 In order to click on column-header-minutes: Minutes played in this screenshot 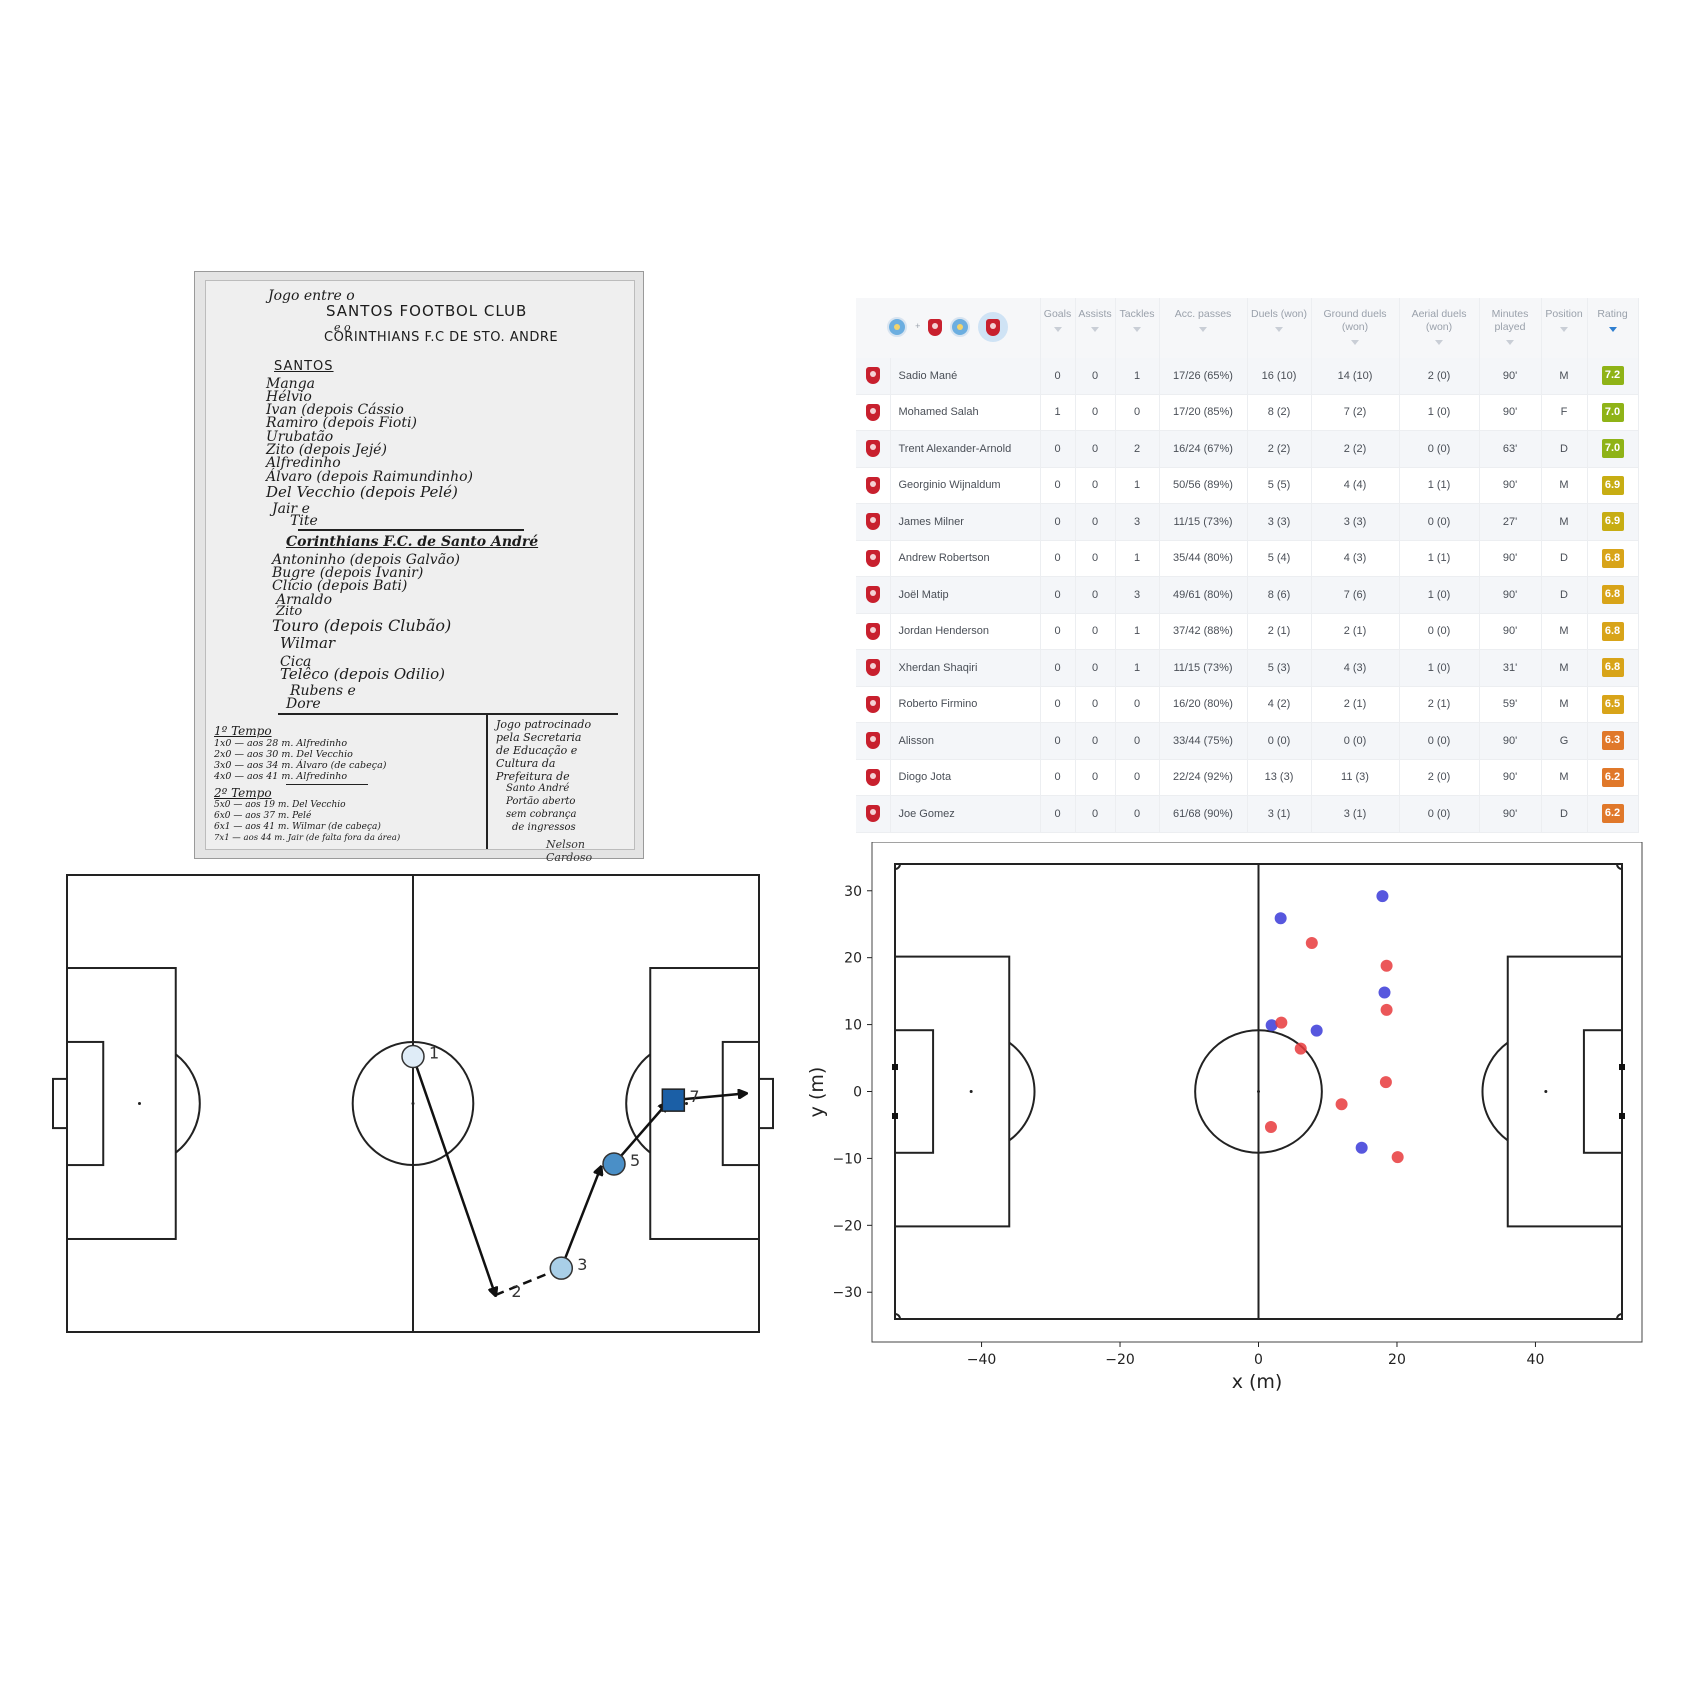, I will do `click(1510, 328)`.